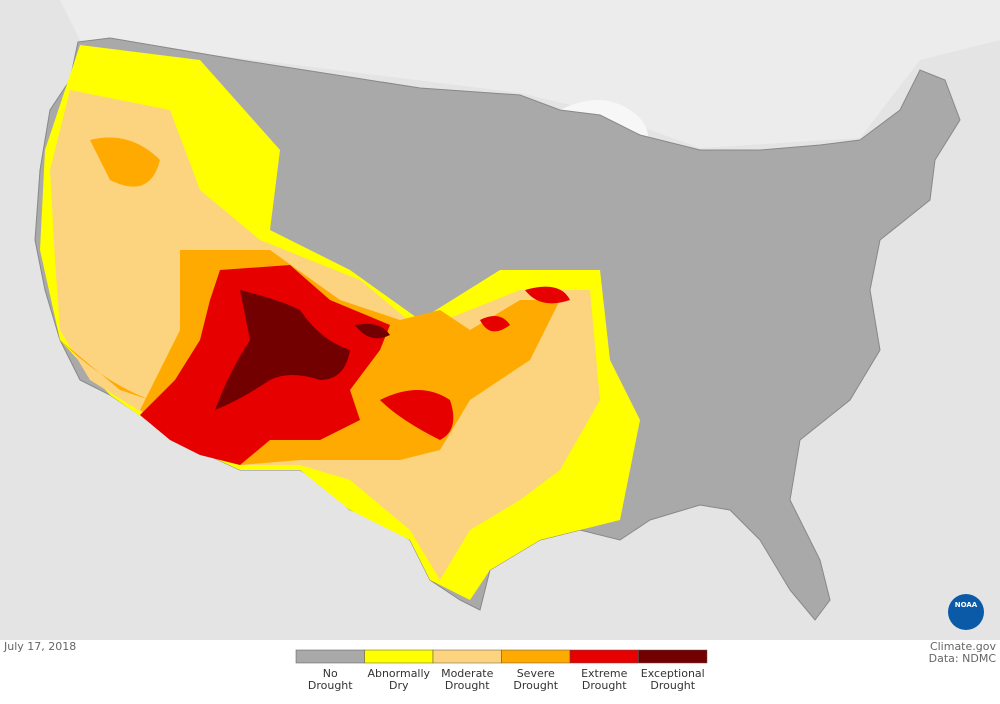  Describe the element at coordinates (604, 673) in the screenshot. I see `legend-label: Extreme` at that location.